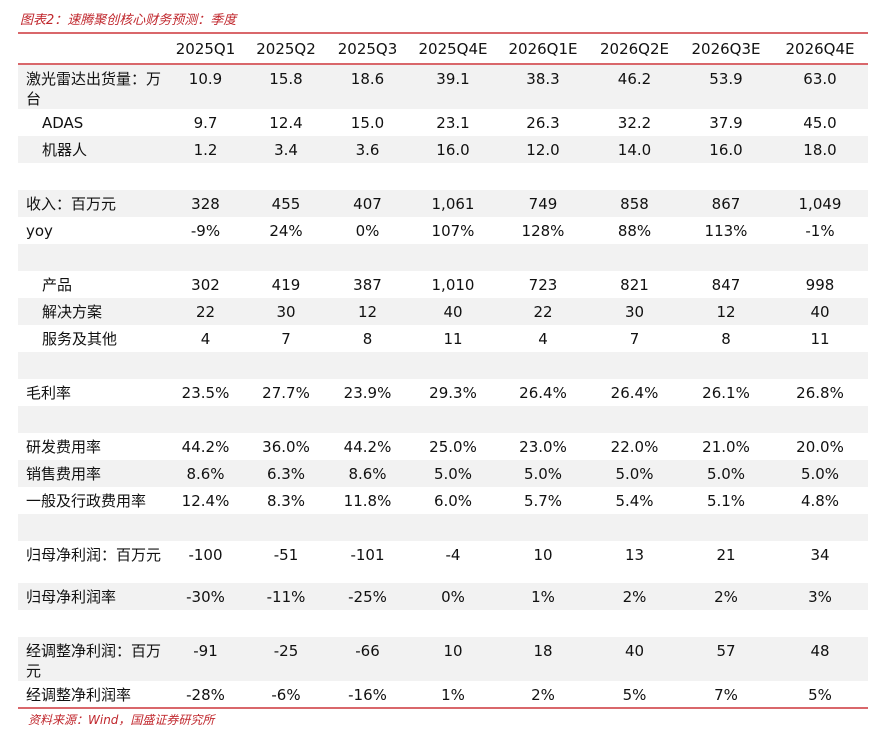  I want to click on value-cell: 12.0, so click(543, 149).